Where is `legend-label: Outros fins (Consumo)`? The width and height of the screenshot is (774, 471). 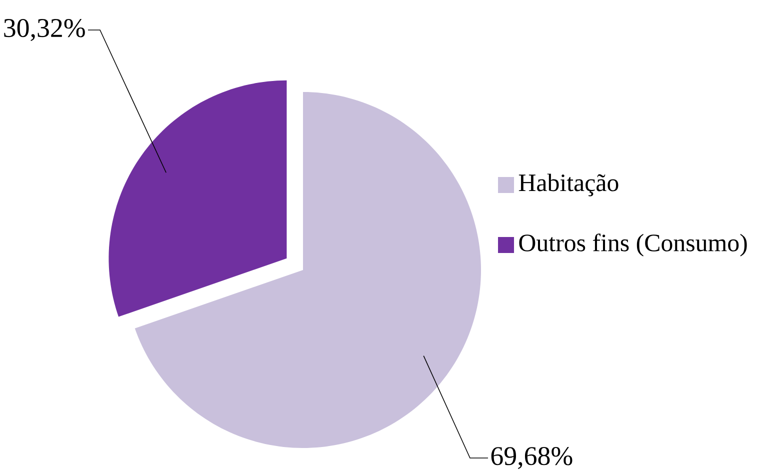 legend-label: Outros fins (Consumo) is located at coordinates (633, 245).